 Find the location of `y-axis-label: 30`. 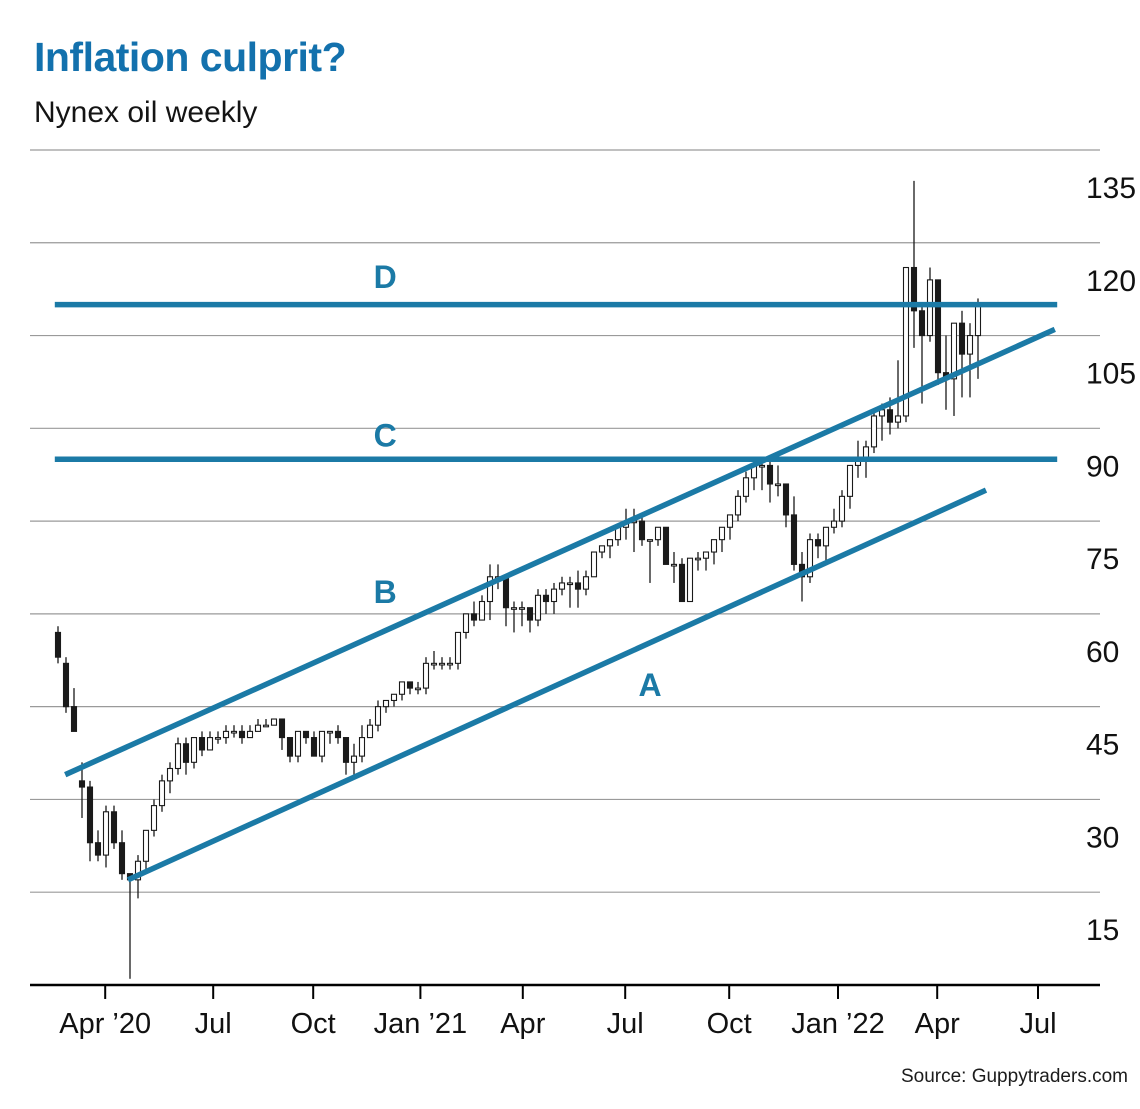

y-axis-label: 30 is located at coordinates (1102, 837).